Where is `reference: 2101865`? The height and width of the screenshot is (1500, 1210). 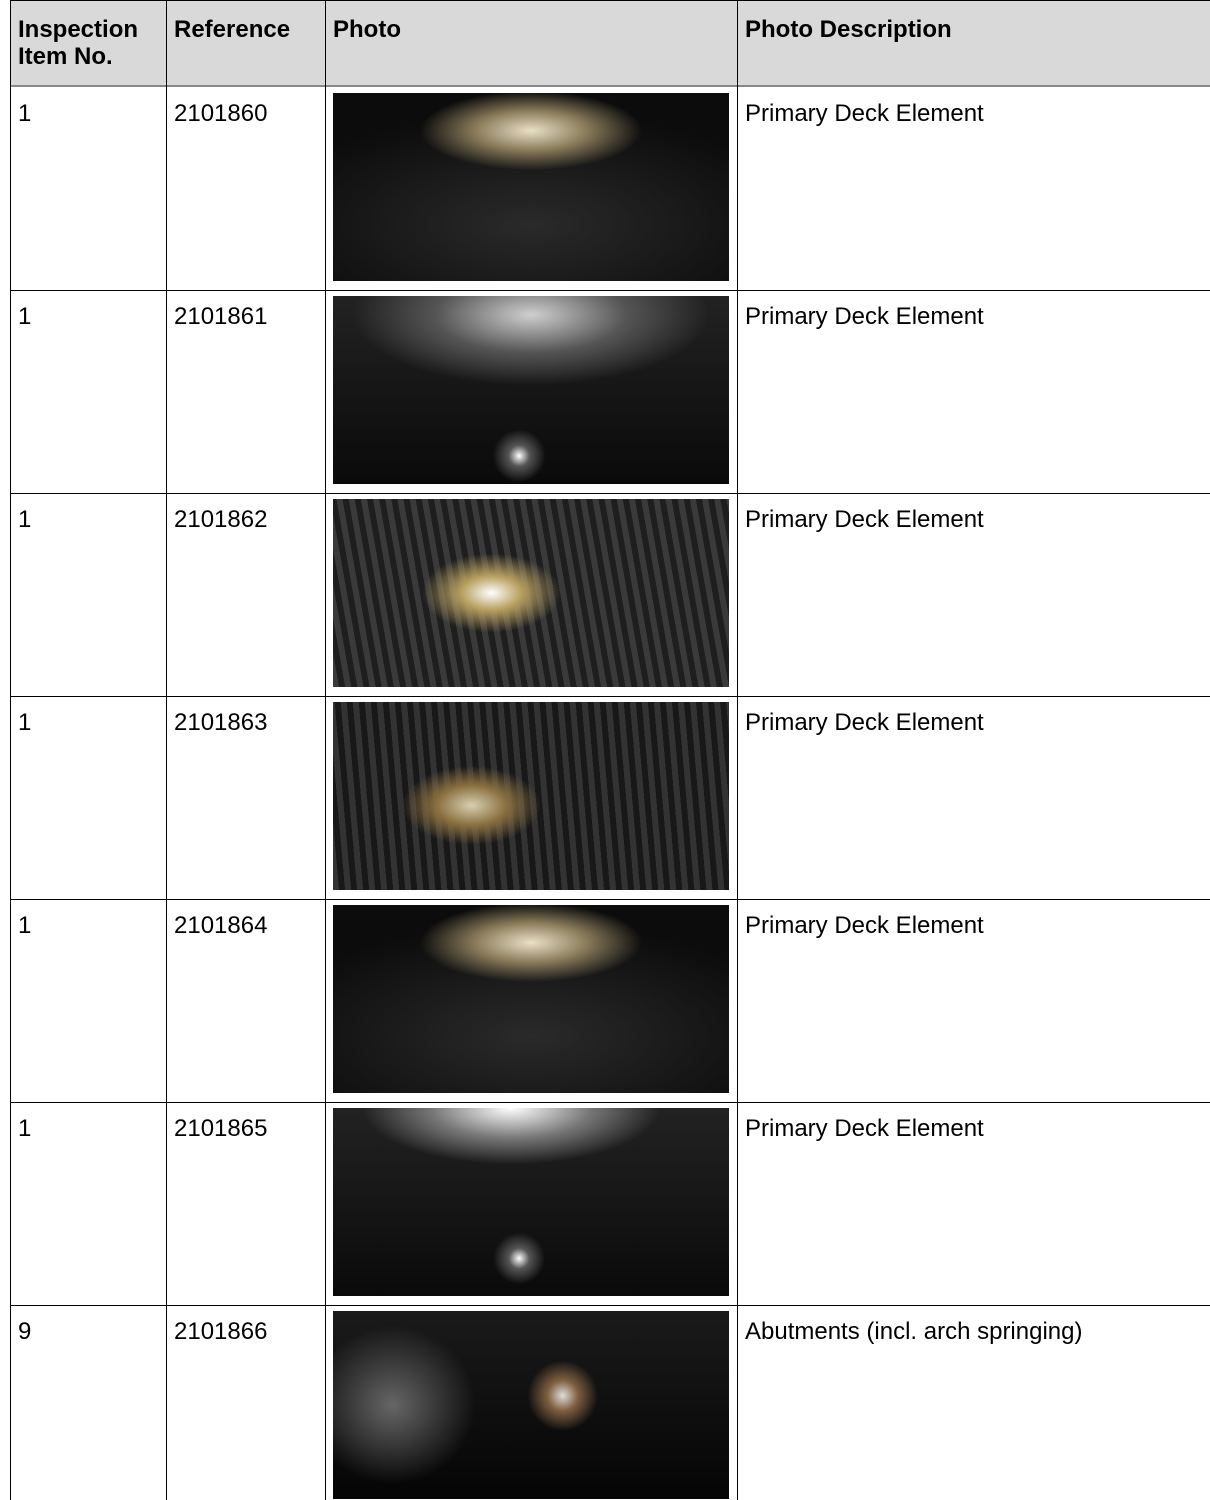
reference: 2101865 is located at coordinates (221, 1128).